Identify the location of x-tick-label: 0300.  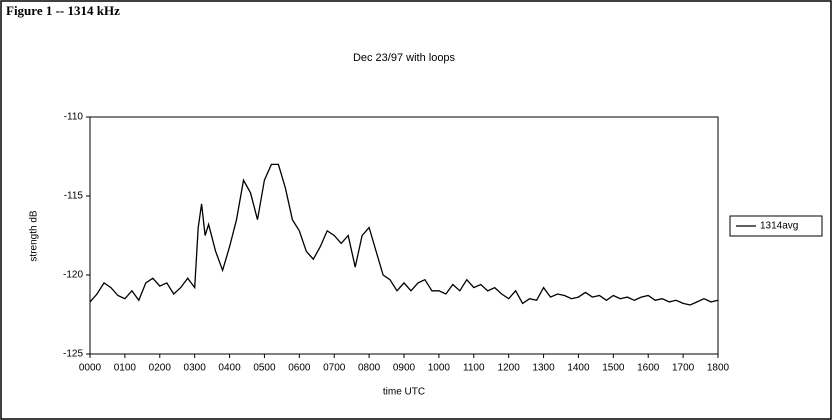
(195, 368).